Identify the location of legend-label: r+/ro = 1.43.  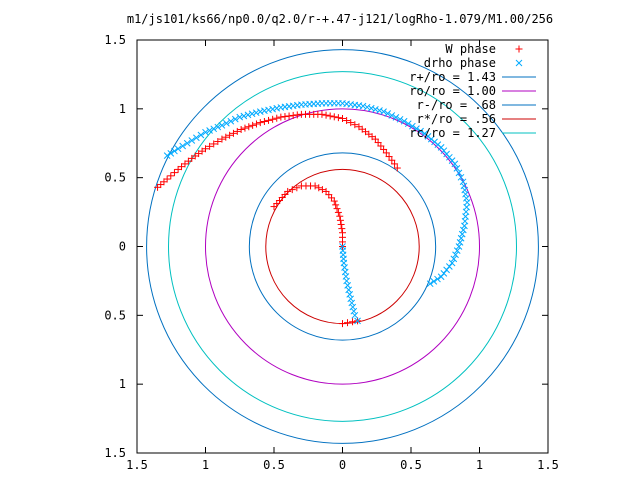
(452, 77).